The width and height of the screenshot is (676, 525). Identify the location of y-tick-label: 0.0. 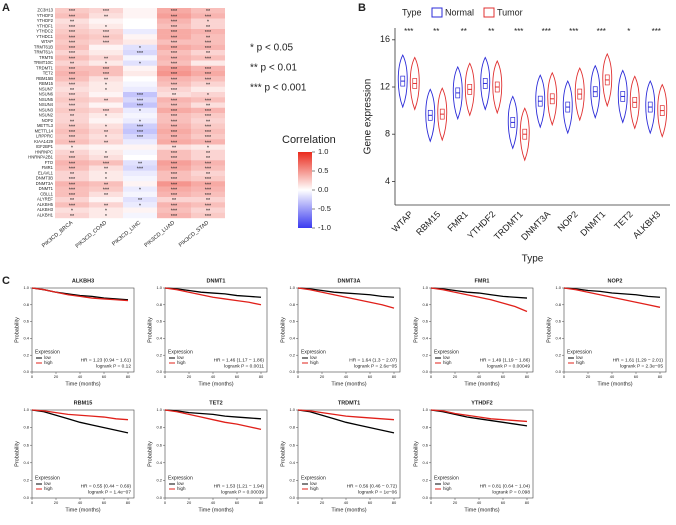
(159, 497).